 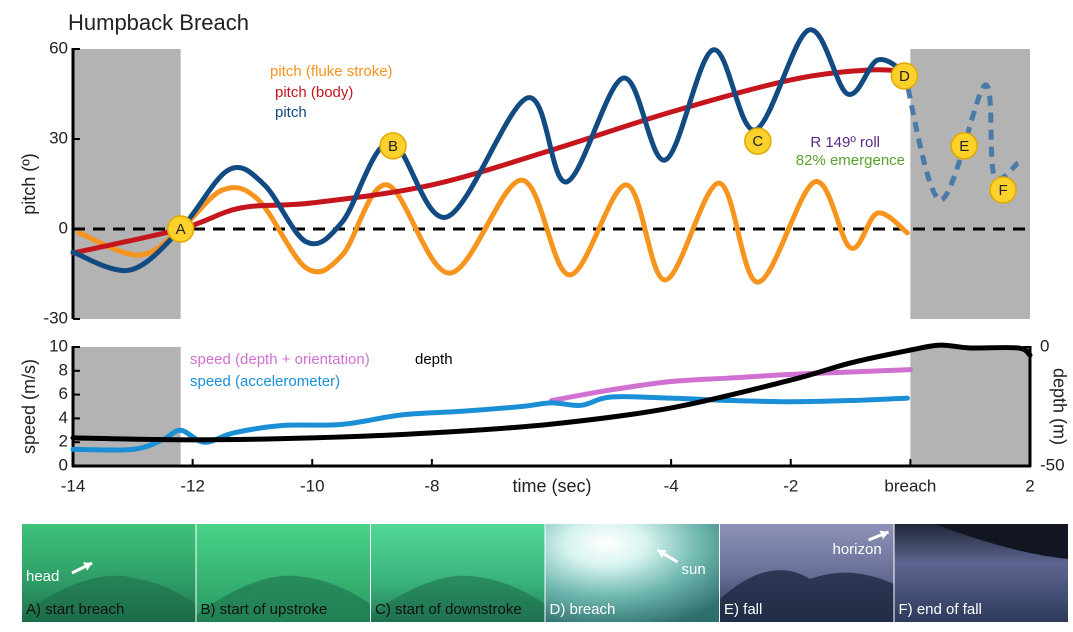 What do you see at coordinates (743, 609) in the screenshot?
I see `photo-caption: E) fall` at bounding box center [743, 609].